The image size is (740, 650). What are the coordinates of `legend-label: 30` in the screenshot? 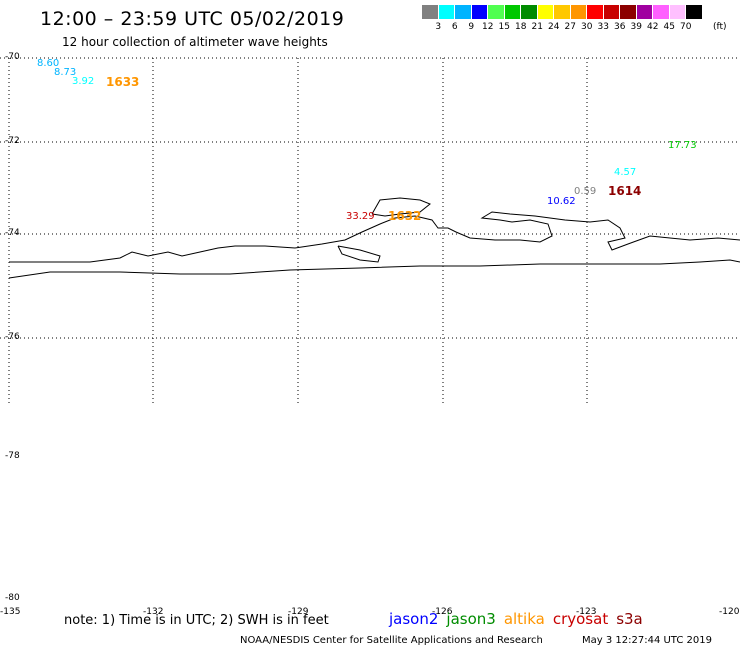 It's located at (587, 27).